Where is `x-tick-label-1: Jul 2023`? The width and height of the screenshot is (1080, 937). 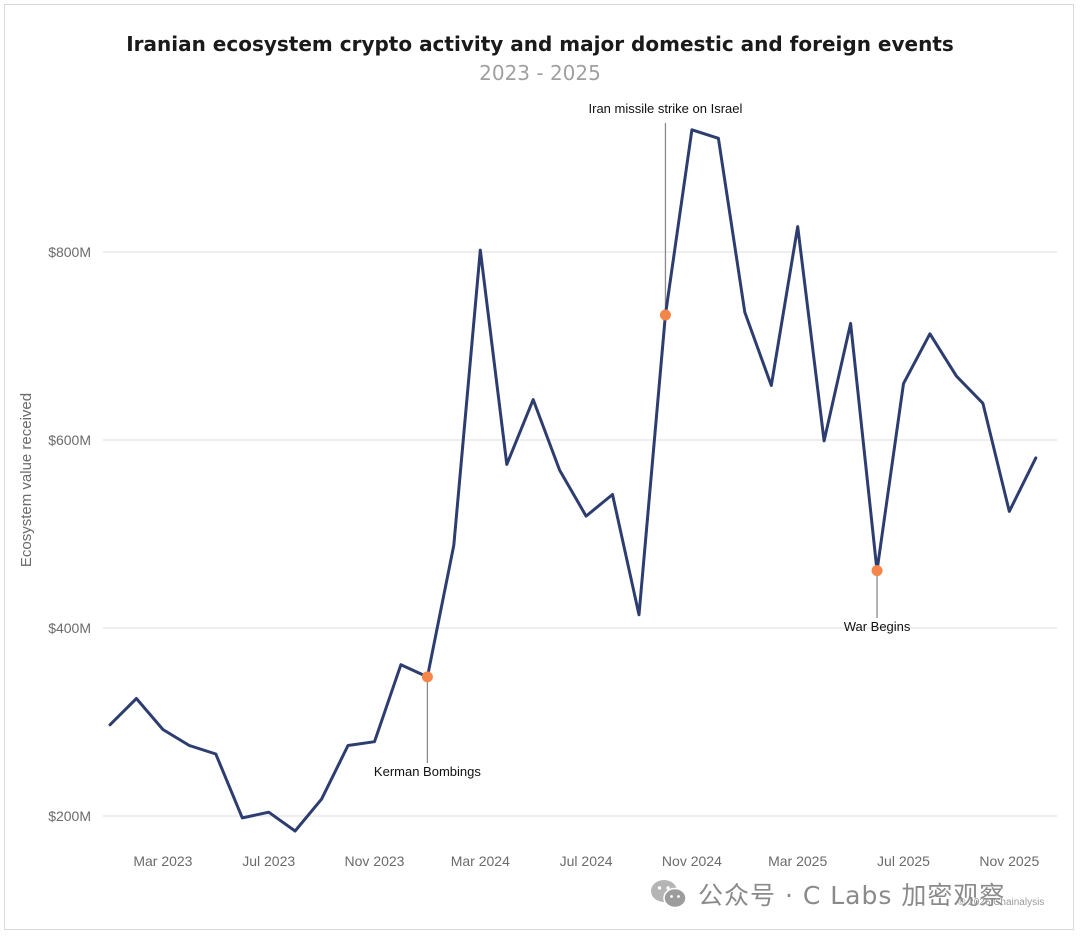
x-tick-label-1: Jul 2023 is located at coordinates (268, 861).